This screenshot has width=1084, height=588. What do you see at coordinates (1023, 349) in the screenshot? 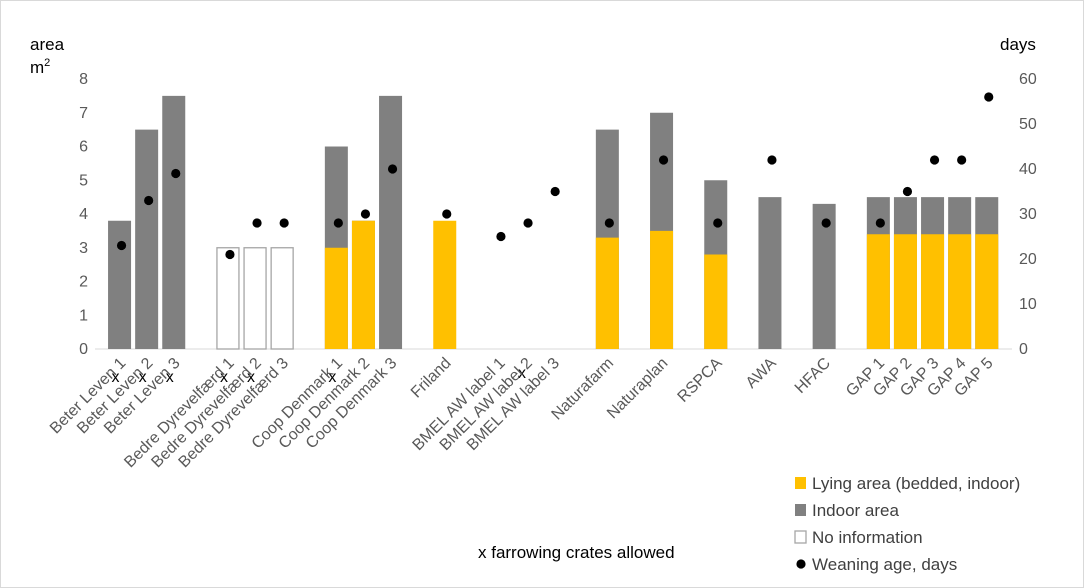
I see `right-tick-0: 0` at bounding box center [1023, 349].